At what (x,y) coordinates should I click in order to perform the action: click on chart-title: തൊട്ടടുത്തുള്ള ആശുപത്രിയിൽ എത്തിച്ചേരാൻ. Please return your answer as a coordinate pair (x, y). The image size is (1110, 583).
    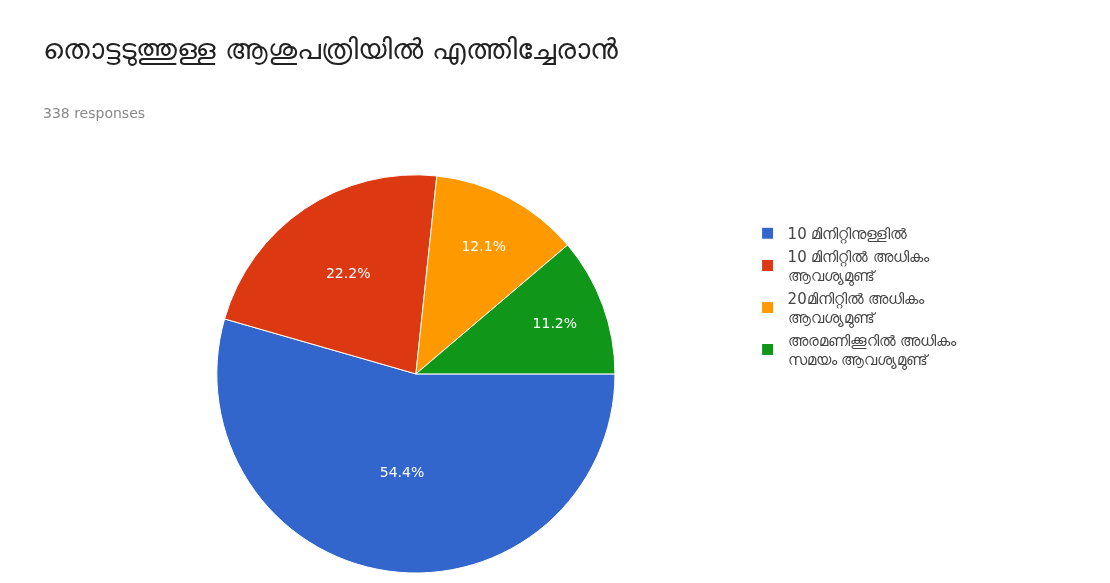
    Looking at the image, I should click on (330, 49).